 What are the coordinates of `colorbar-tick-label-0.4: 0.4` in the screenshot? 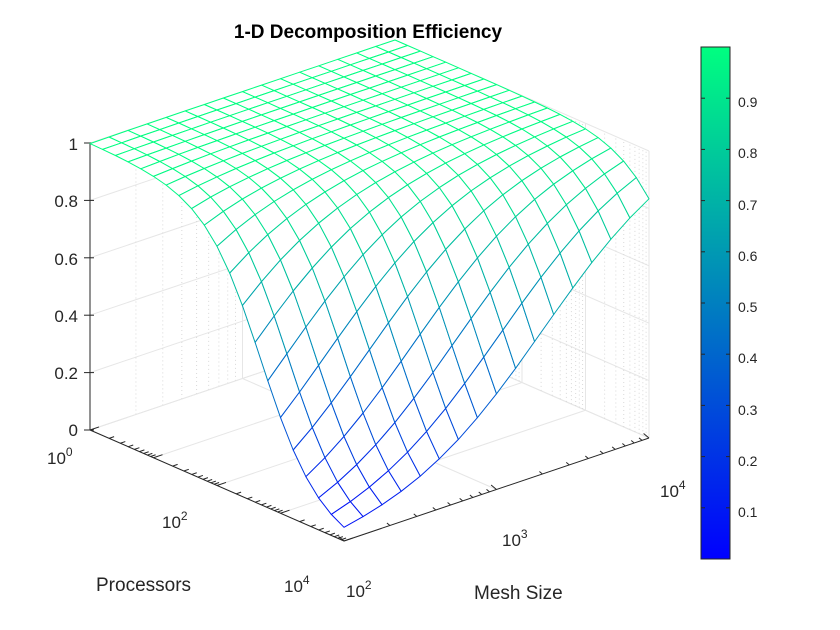 It's located at (748, 358).